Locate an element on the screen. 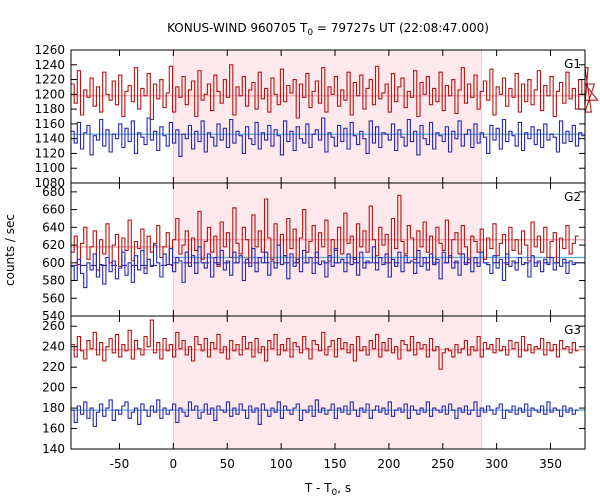 This screenshot has width=600, height=500. y-tick-label: 220 is located at coordinates (53, 367).